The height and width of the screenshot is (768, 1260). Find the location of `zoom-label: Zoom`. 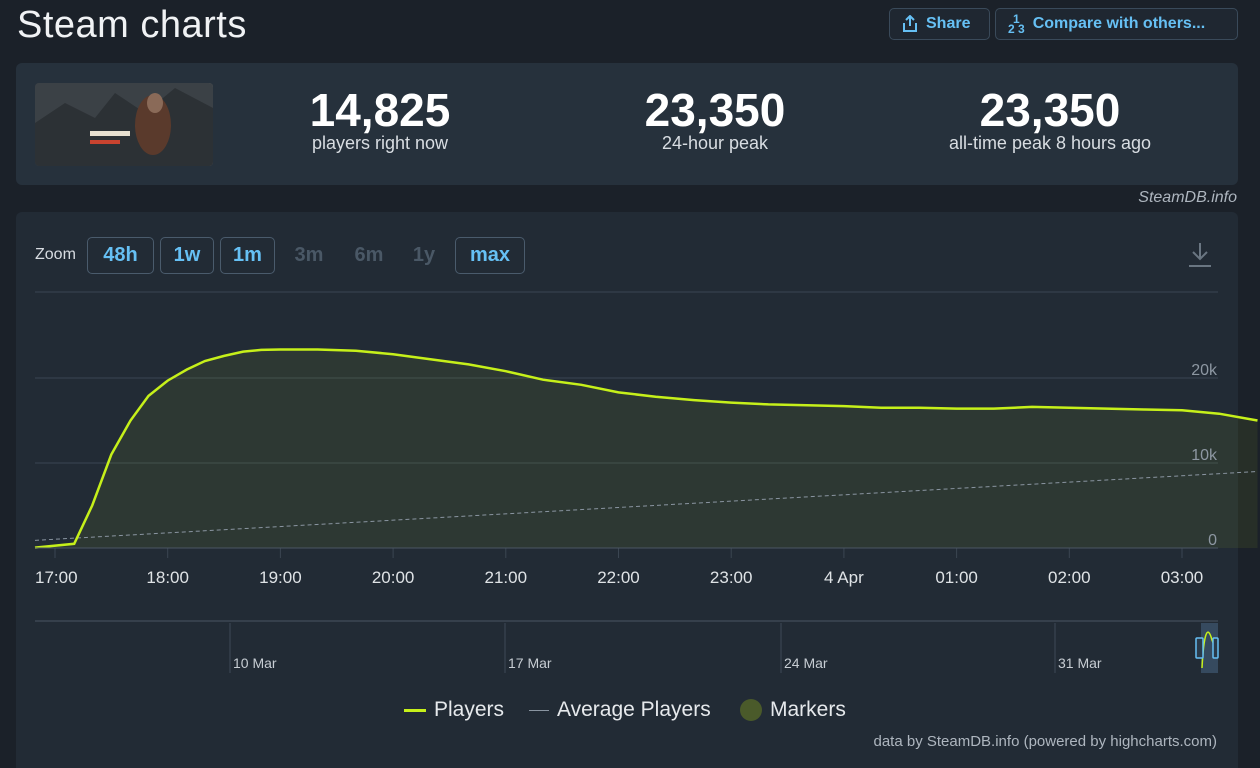

zoom-label: Zoom is located at coordinates (55, 254).